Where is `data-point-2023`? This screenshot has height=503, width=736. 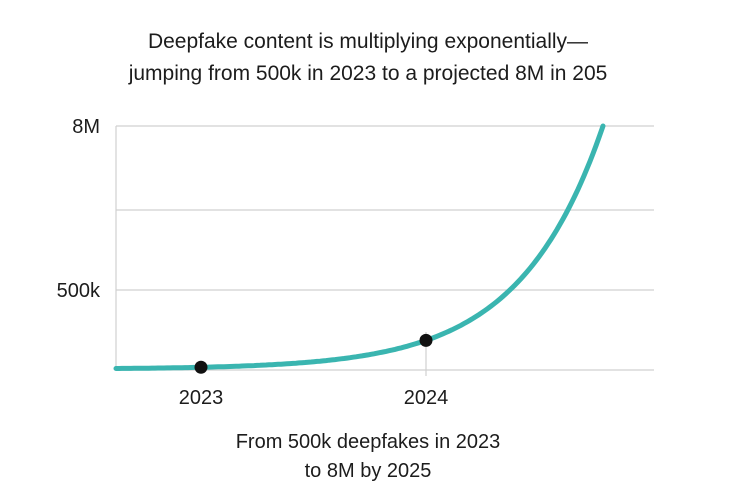
data-point-2023 is located at coordinates (201, 367).